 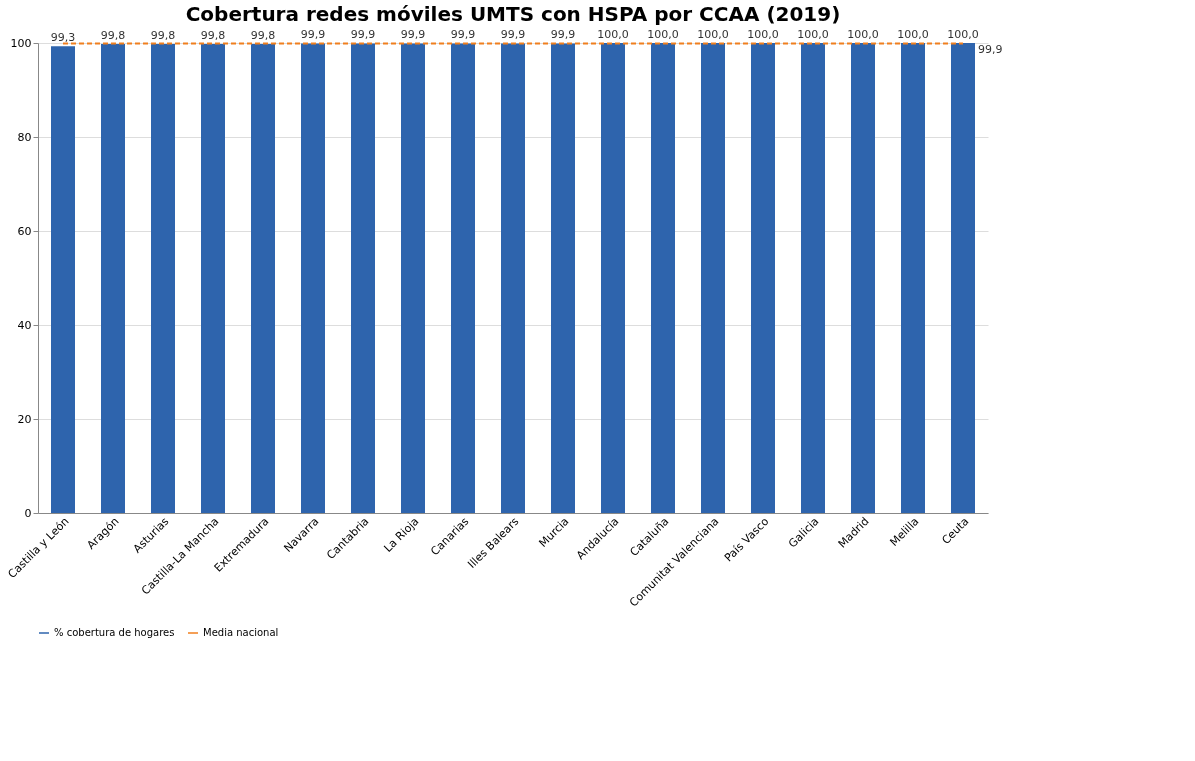 I want to click on y-tick-label: 40, so click(x=24, y=325).